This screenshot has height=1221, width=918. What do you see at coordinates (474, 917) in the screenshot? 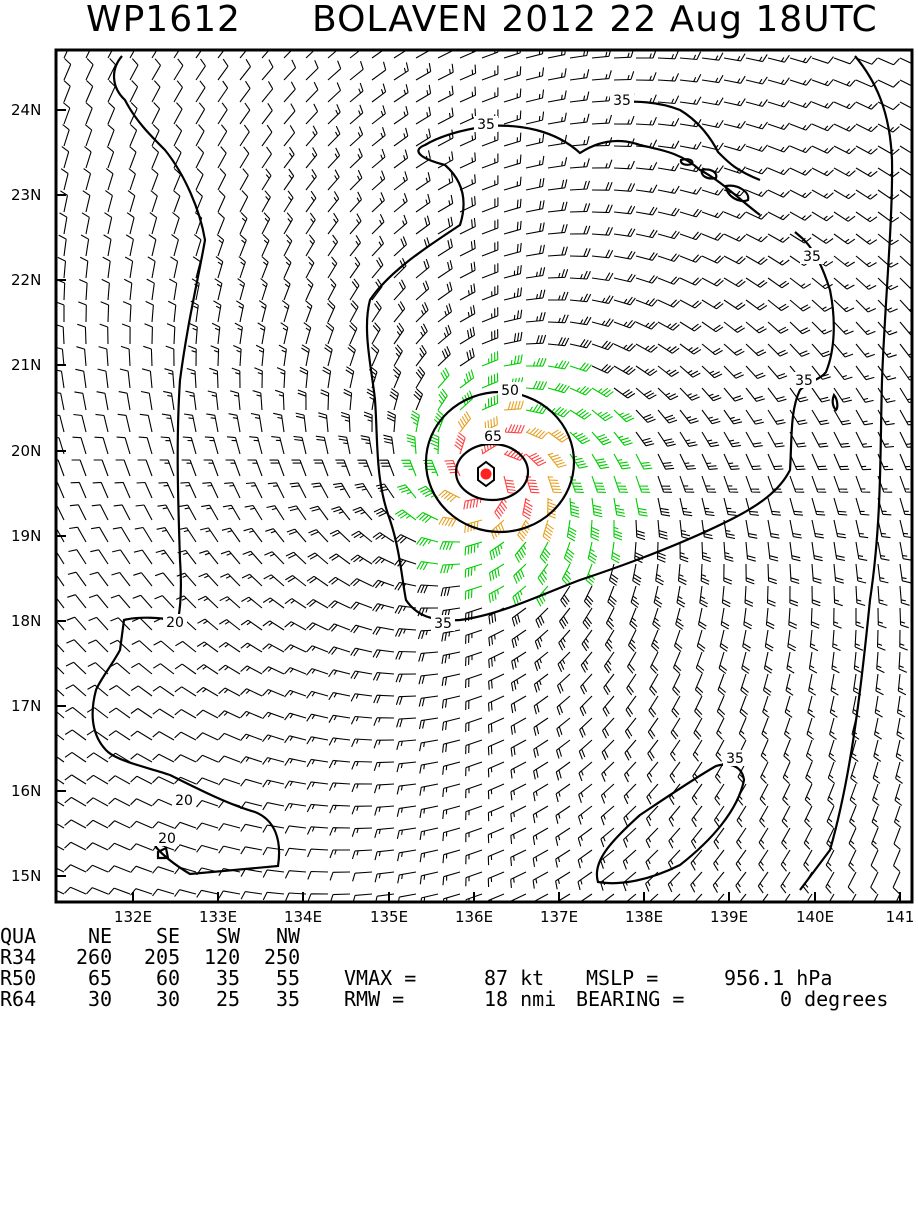
I see `lon-label: 136E` at bounding box center [474, 917].